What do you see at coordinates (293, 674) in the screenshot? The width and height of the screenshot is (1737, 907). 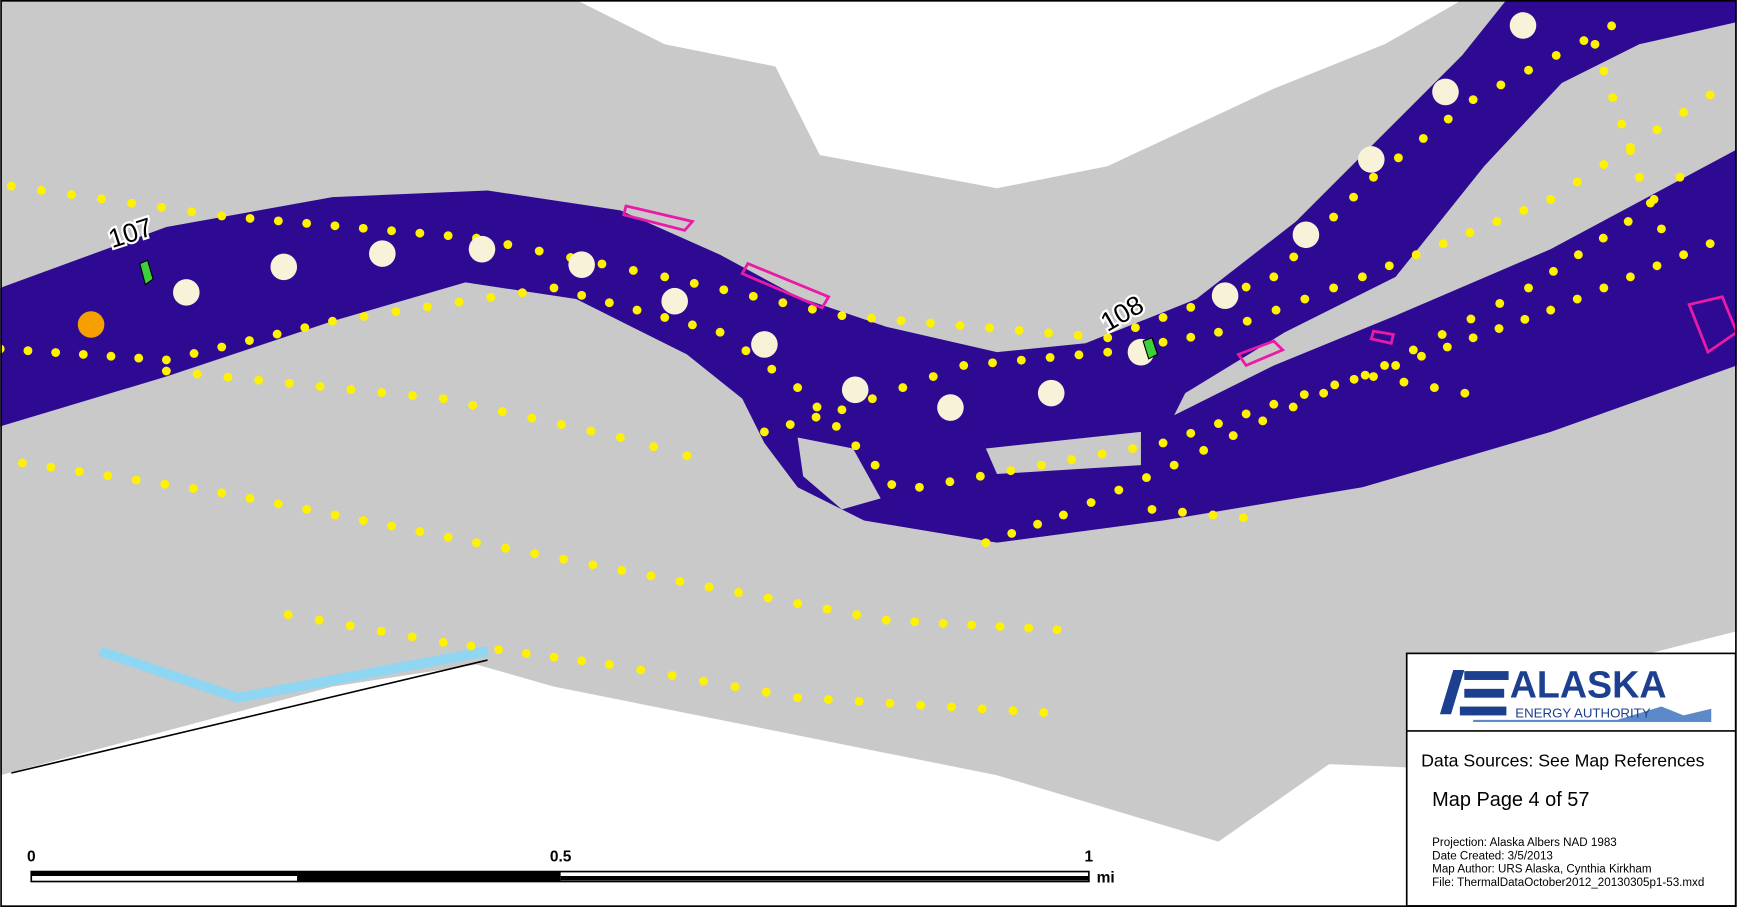 I see `channel` at bounding box center [293, 674].